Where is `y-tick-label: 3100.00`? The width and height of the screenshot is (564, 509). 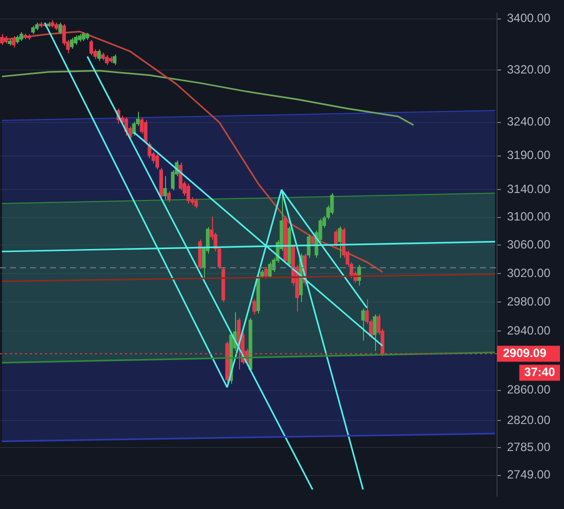 y-tick-label: 3100.00 is located at coordinates (529, 217).